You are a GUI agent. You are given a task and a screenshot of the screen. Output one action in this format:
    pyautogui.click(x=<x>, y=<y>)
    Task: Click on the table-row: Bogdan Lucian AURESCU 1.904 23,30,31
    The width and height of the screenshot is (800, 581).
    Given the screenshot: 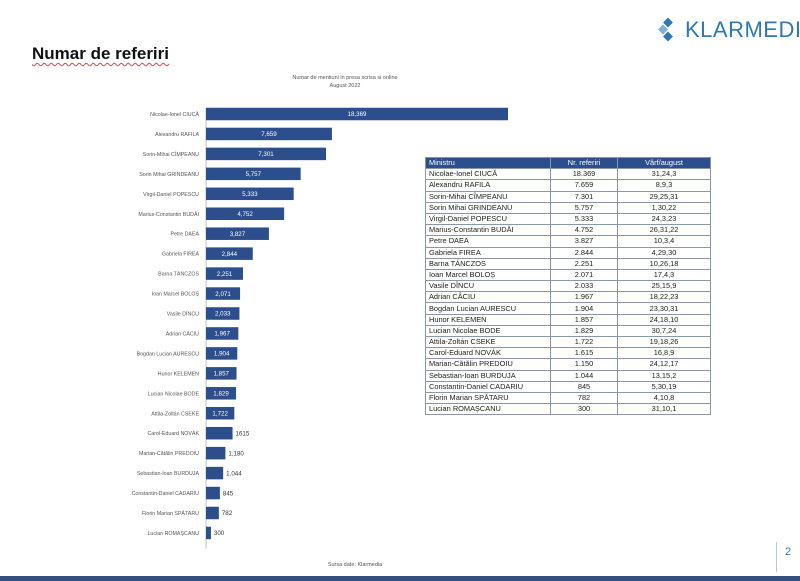 What is the action you would take?
    pyautogui.click(x=568, y=308)
    